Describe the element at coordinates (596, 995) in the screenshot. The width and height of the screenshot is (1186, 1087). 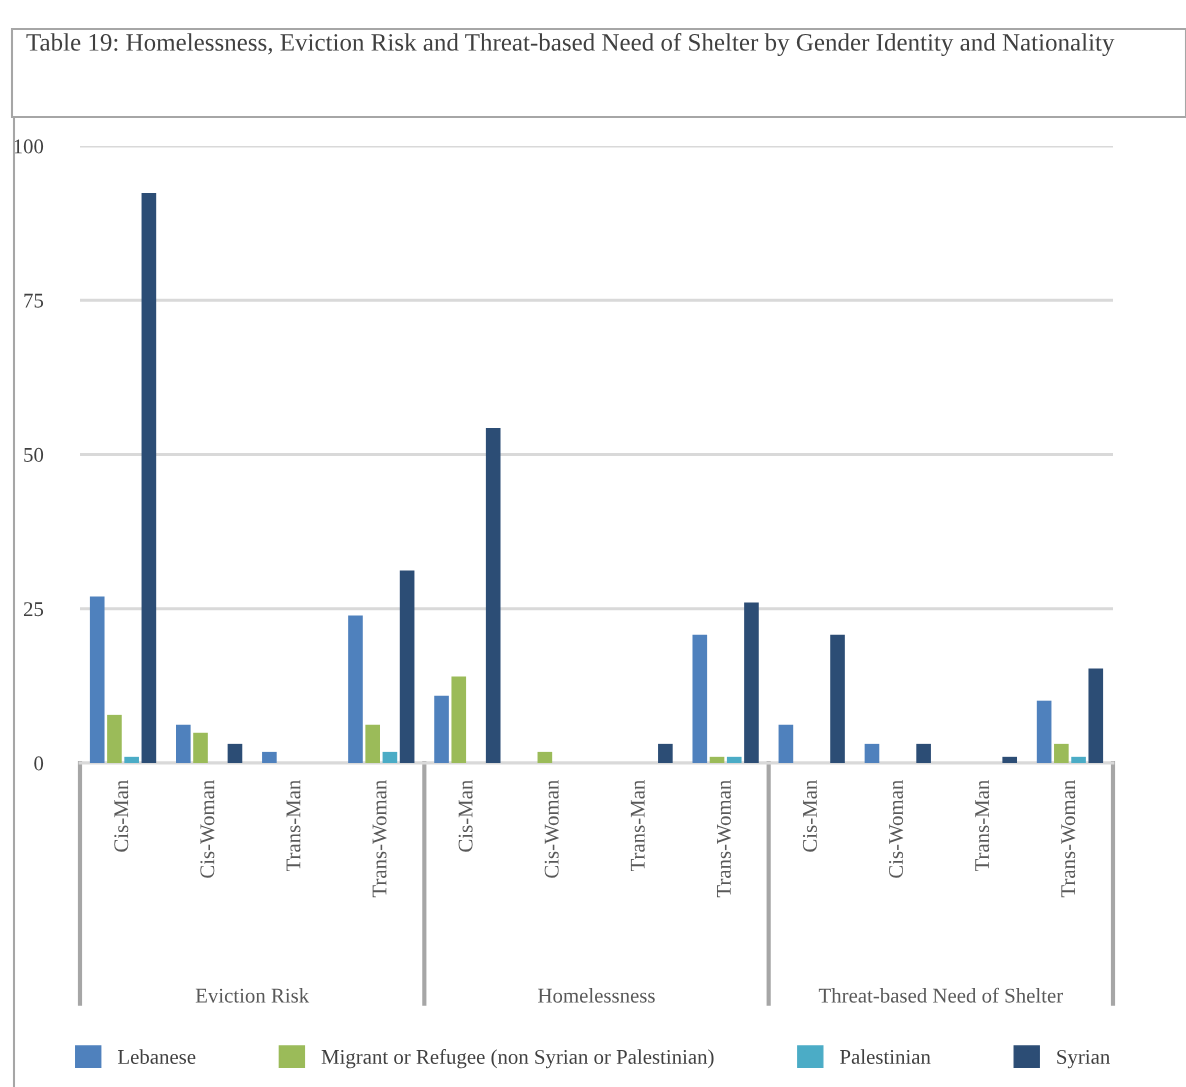
I see `text: Homelessness` at that location.